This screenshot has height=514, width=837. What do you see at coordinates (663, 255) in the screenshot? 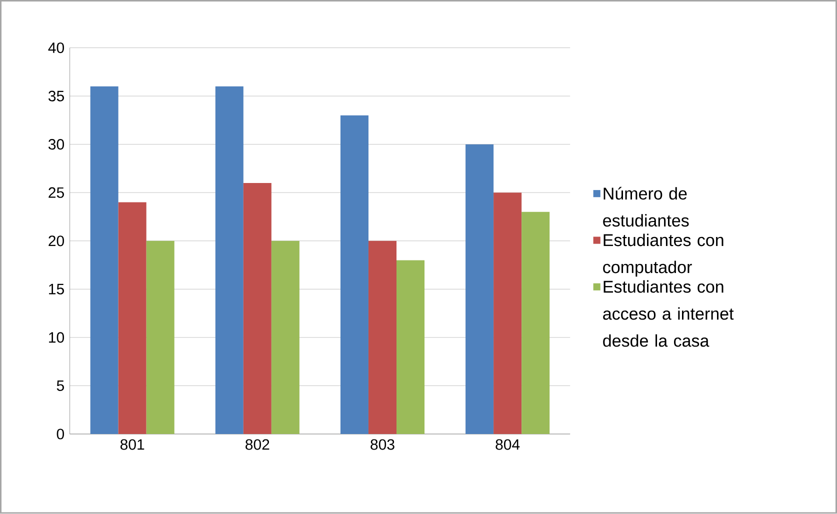
I see `legend-label: Estudiantes con computador` at bounding box center [663, 255].